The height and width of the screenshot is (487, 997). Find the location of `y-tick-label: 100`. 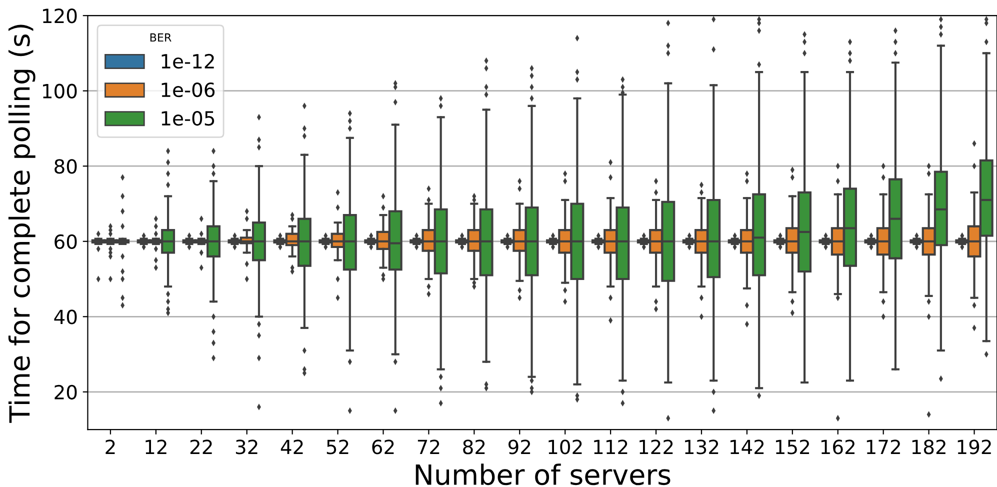

y-tick-label: 100 is located at coordinates (60, 91).